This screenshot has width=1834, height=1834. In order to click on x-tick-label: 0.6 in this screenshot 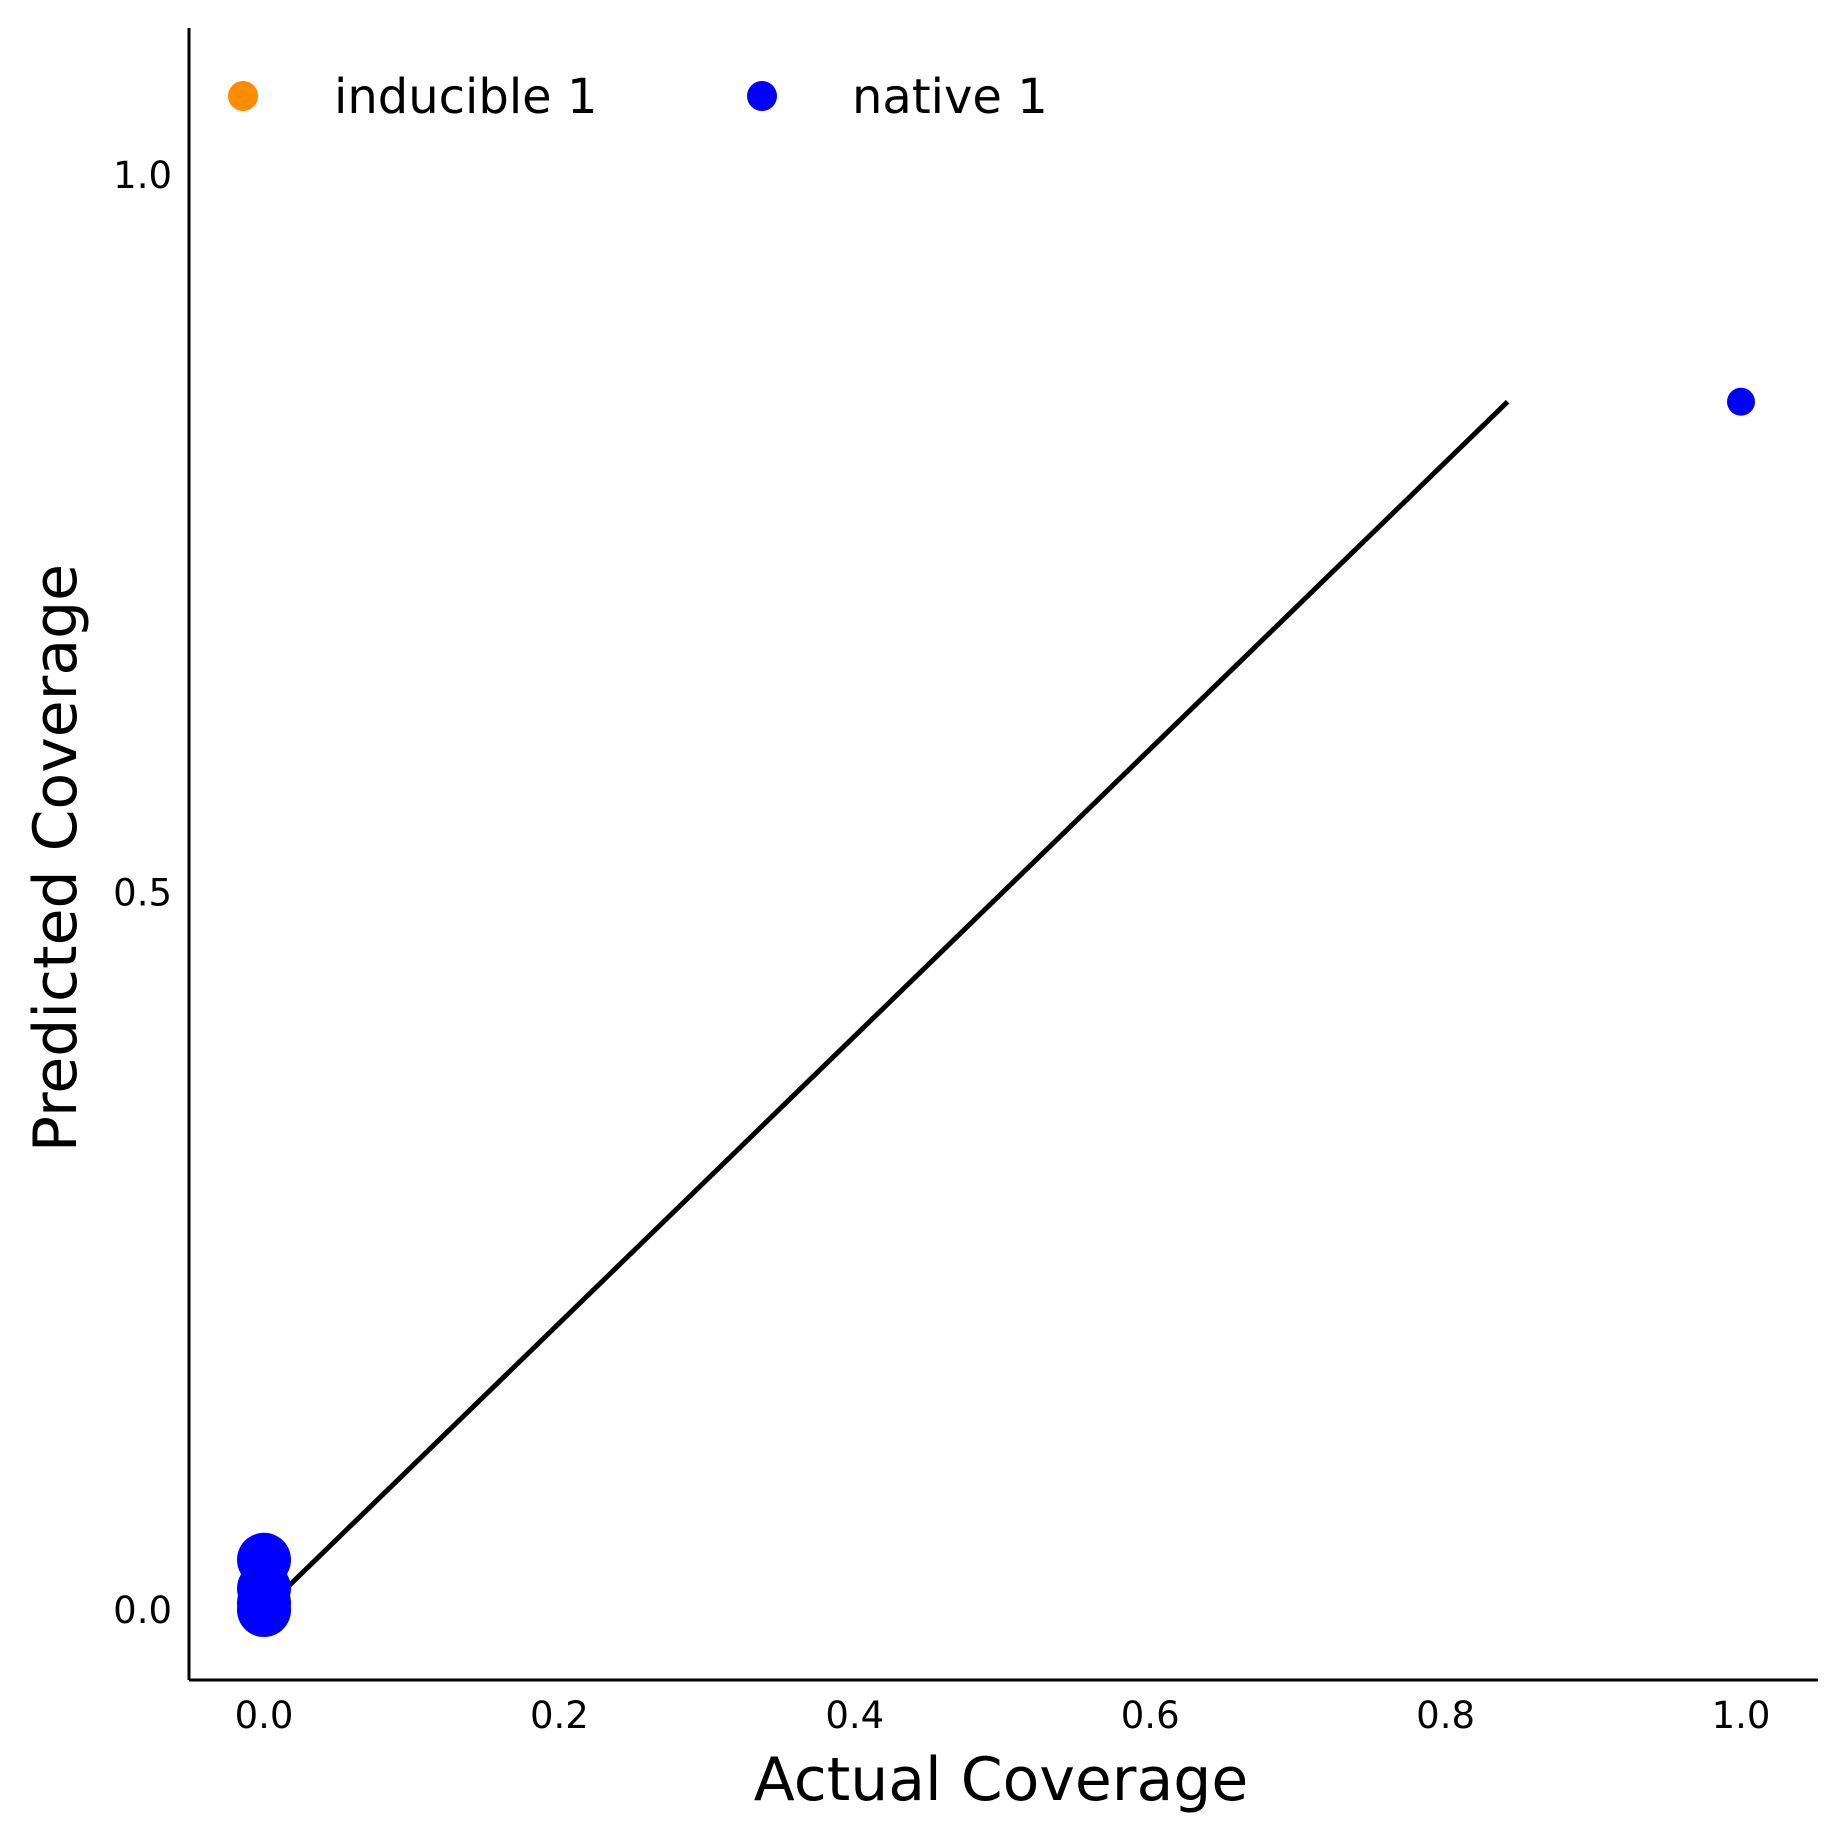, I will do `click(1150, 1715)`.